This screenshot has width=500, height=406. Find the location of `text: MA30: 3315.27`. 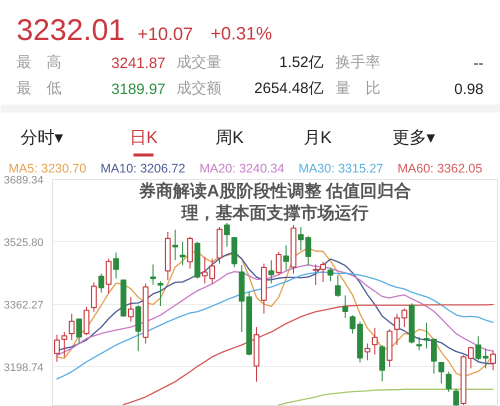

text: MA30: 3315.27 is located at coordinates (341, 169).